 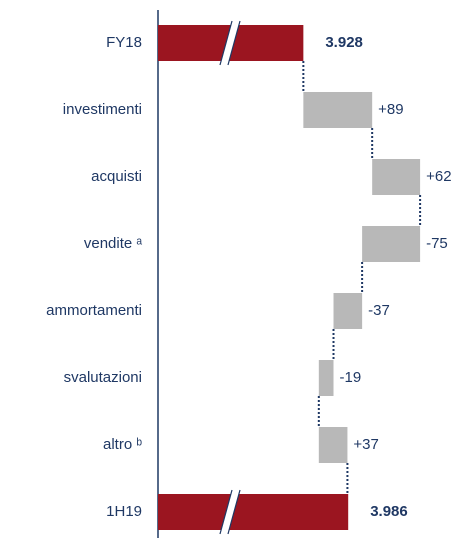 I want to click on category-label: acquisti, so click(x=116, y=176).